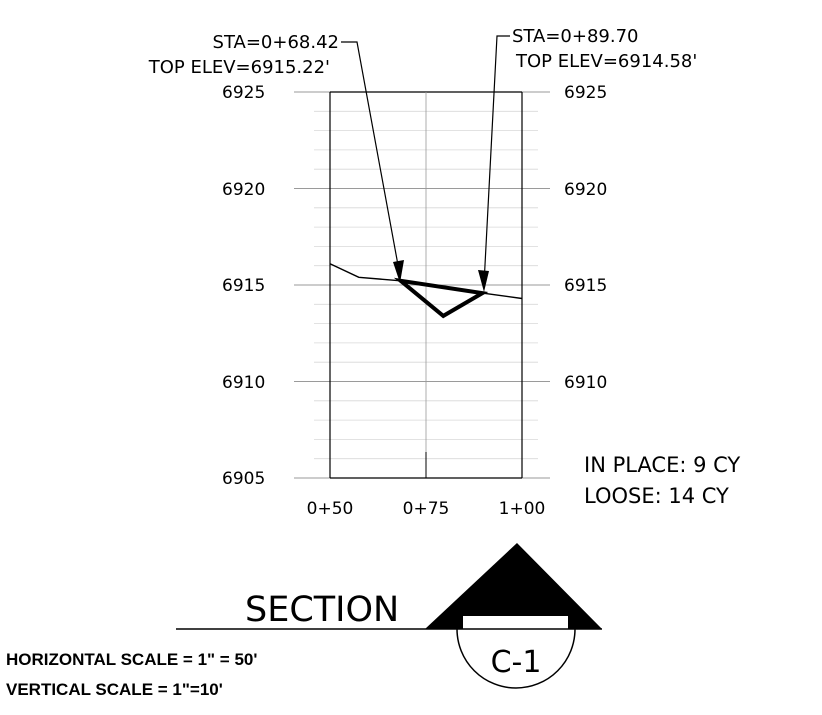 This screenshot has height=715, width=822. Describe the element at coordinates (239, 67) in the screenshot. I see `callout-elevation: TOP ELEV=6915.22'` at that location.